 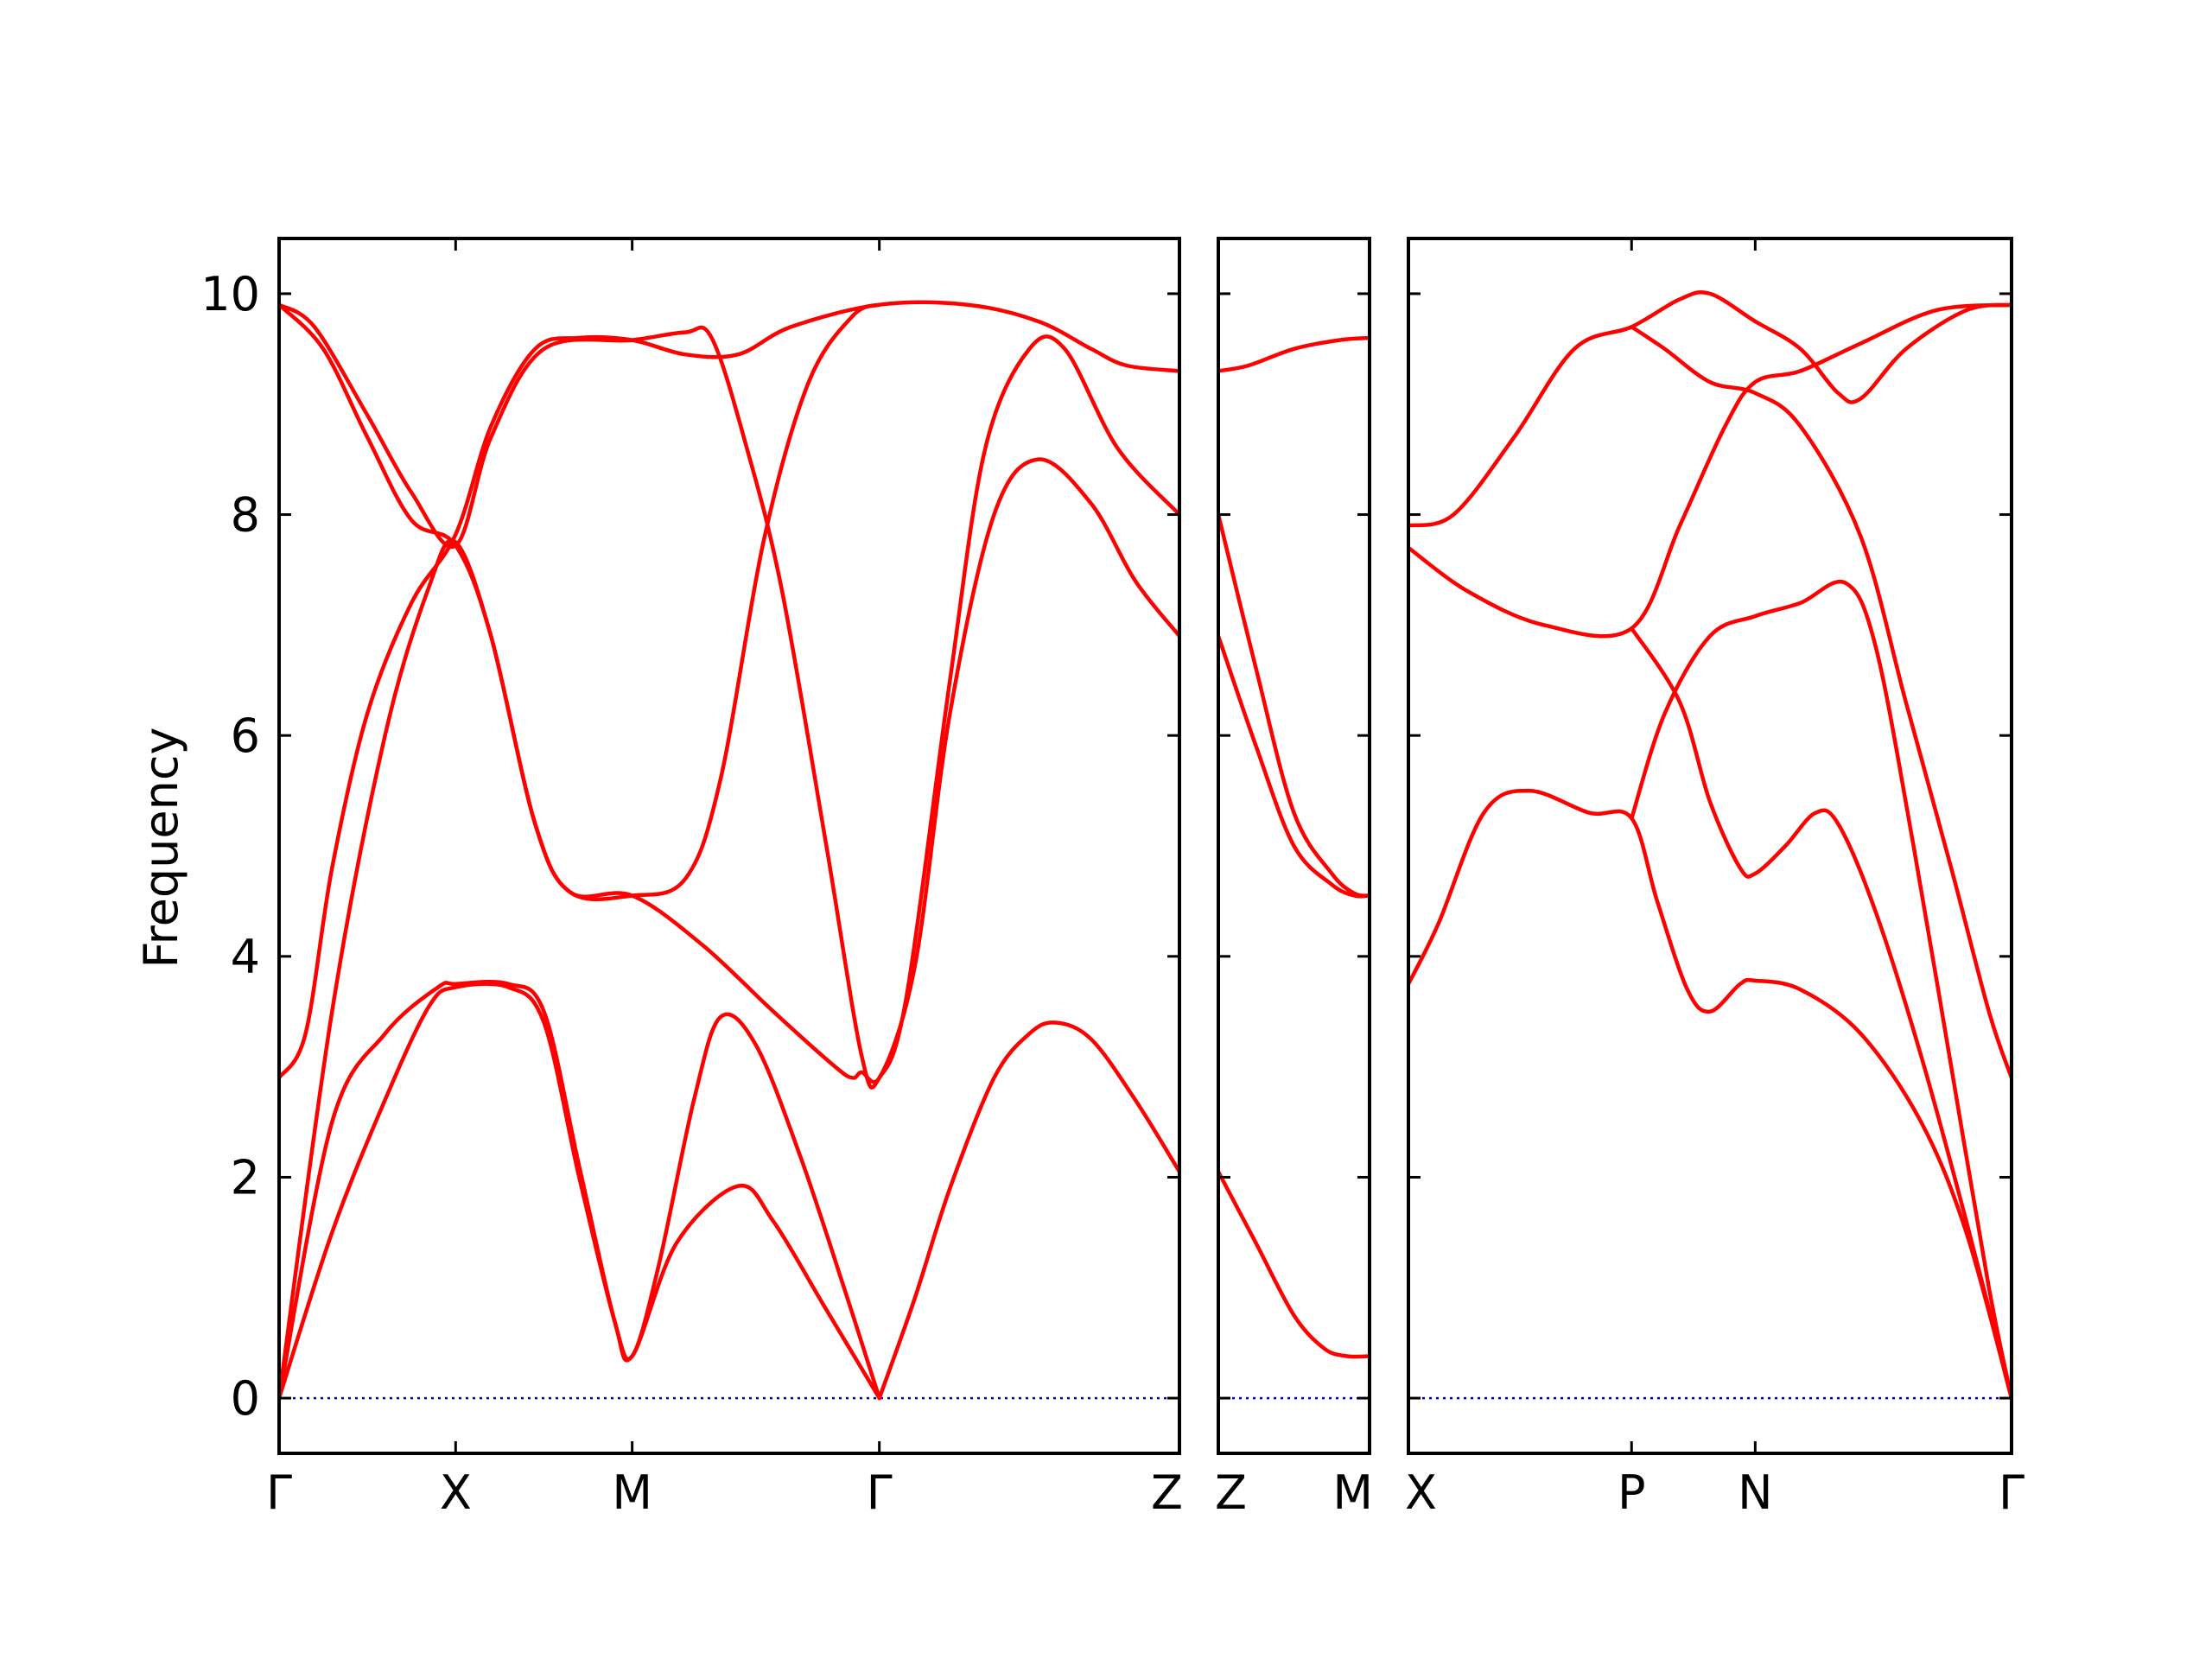 What do you see at coordinates (161, 848) in the screenshot?
I see `y-axis-label: Frequency` at bounding box center [161, 848].